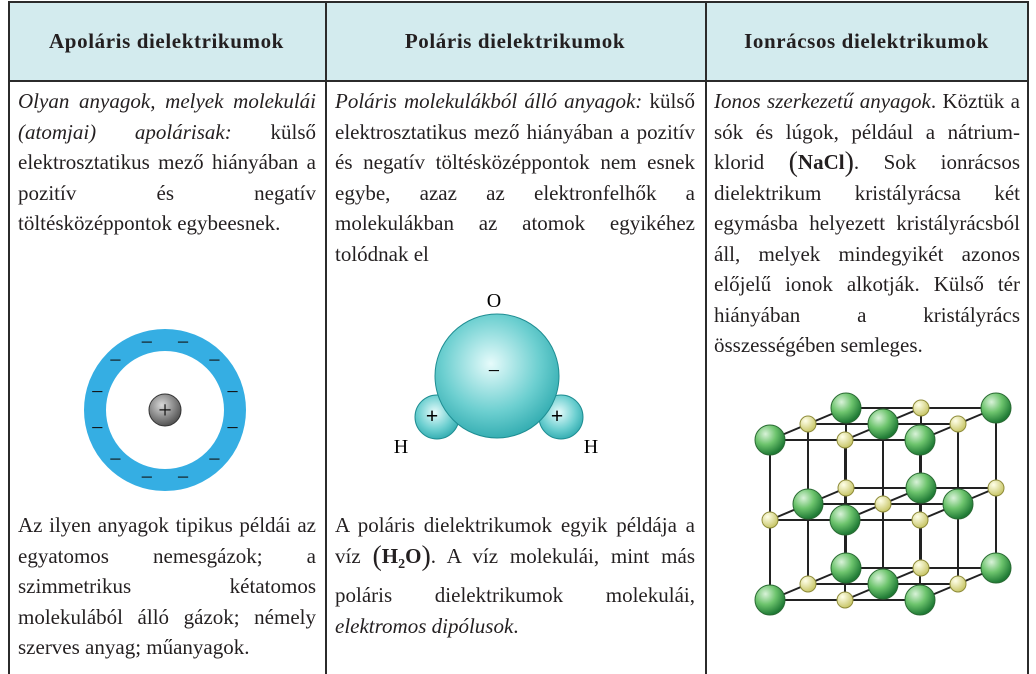  I want to click on atom-figure: + −−−−−−−−−−−−, so click(165, 410).